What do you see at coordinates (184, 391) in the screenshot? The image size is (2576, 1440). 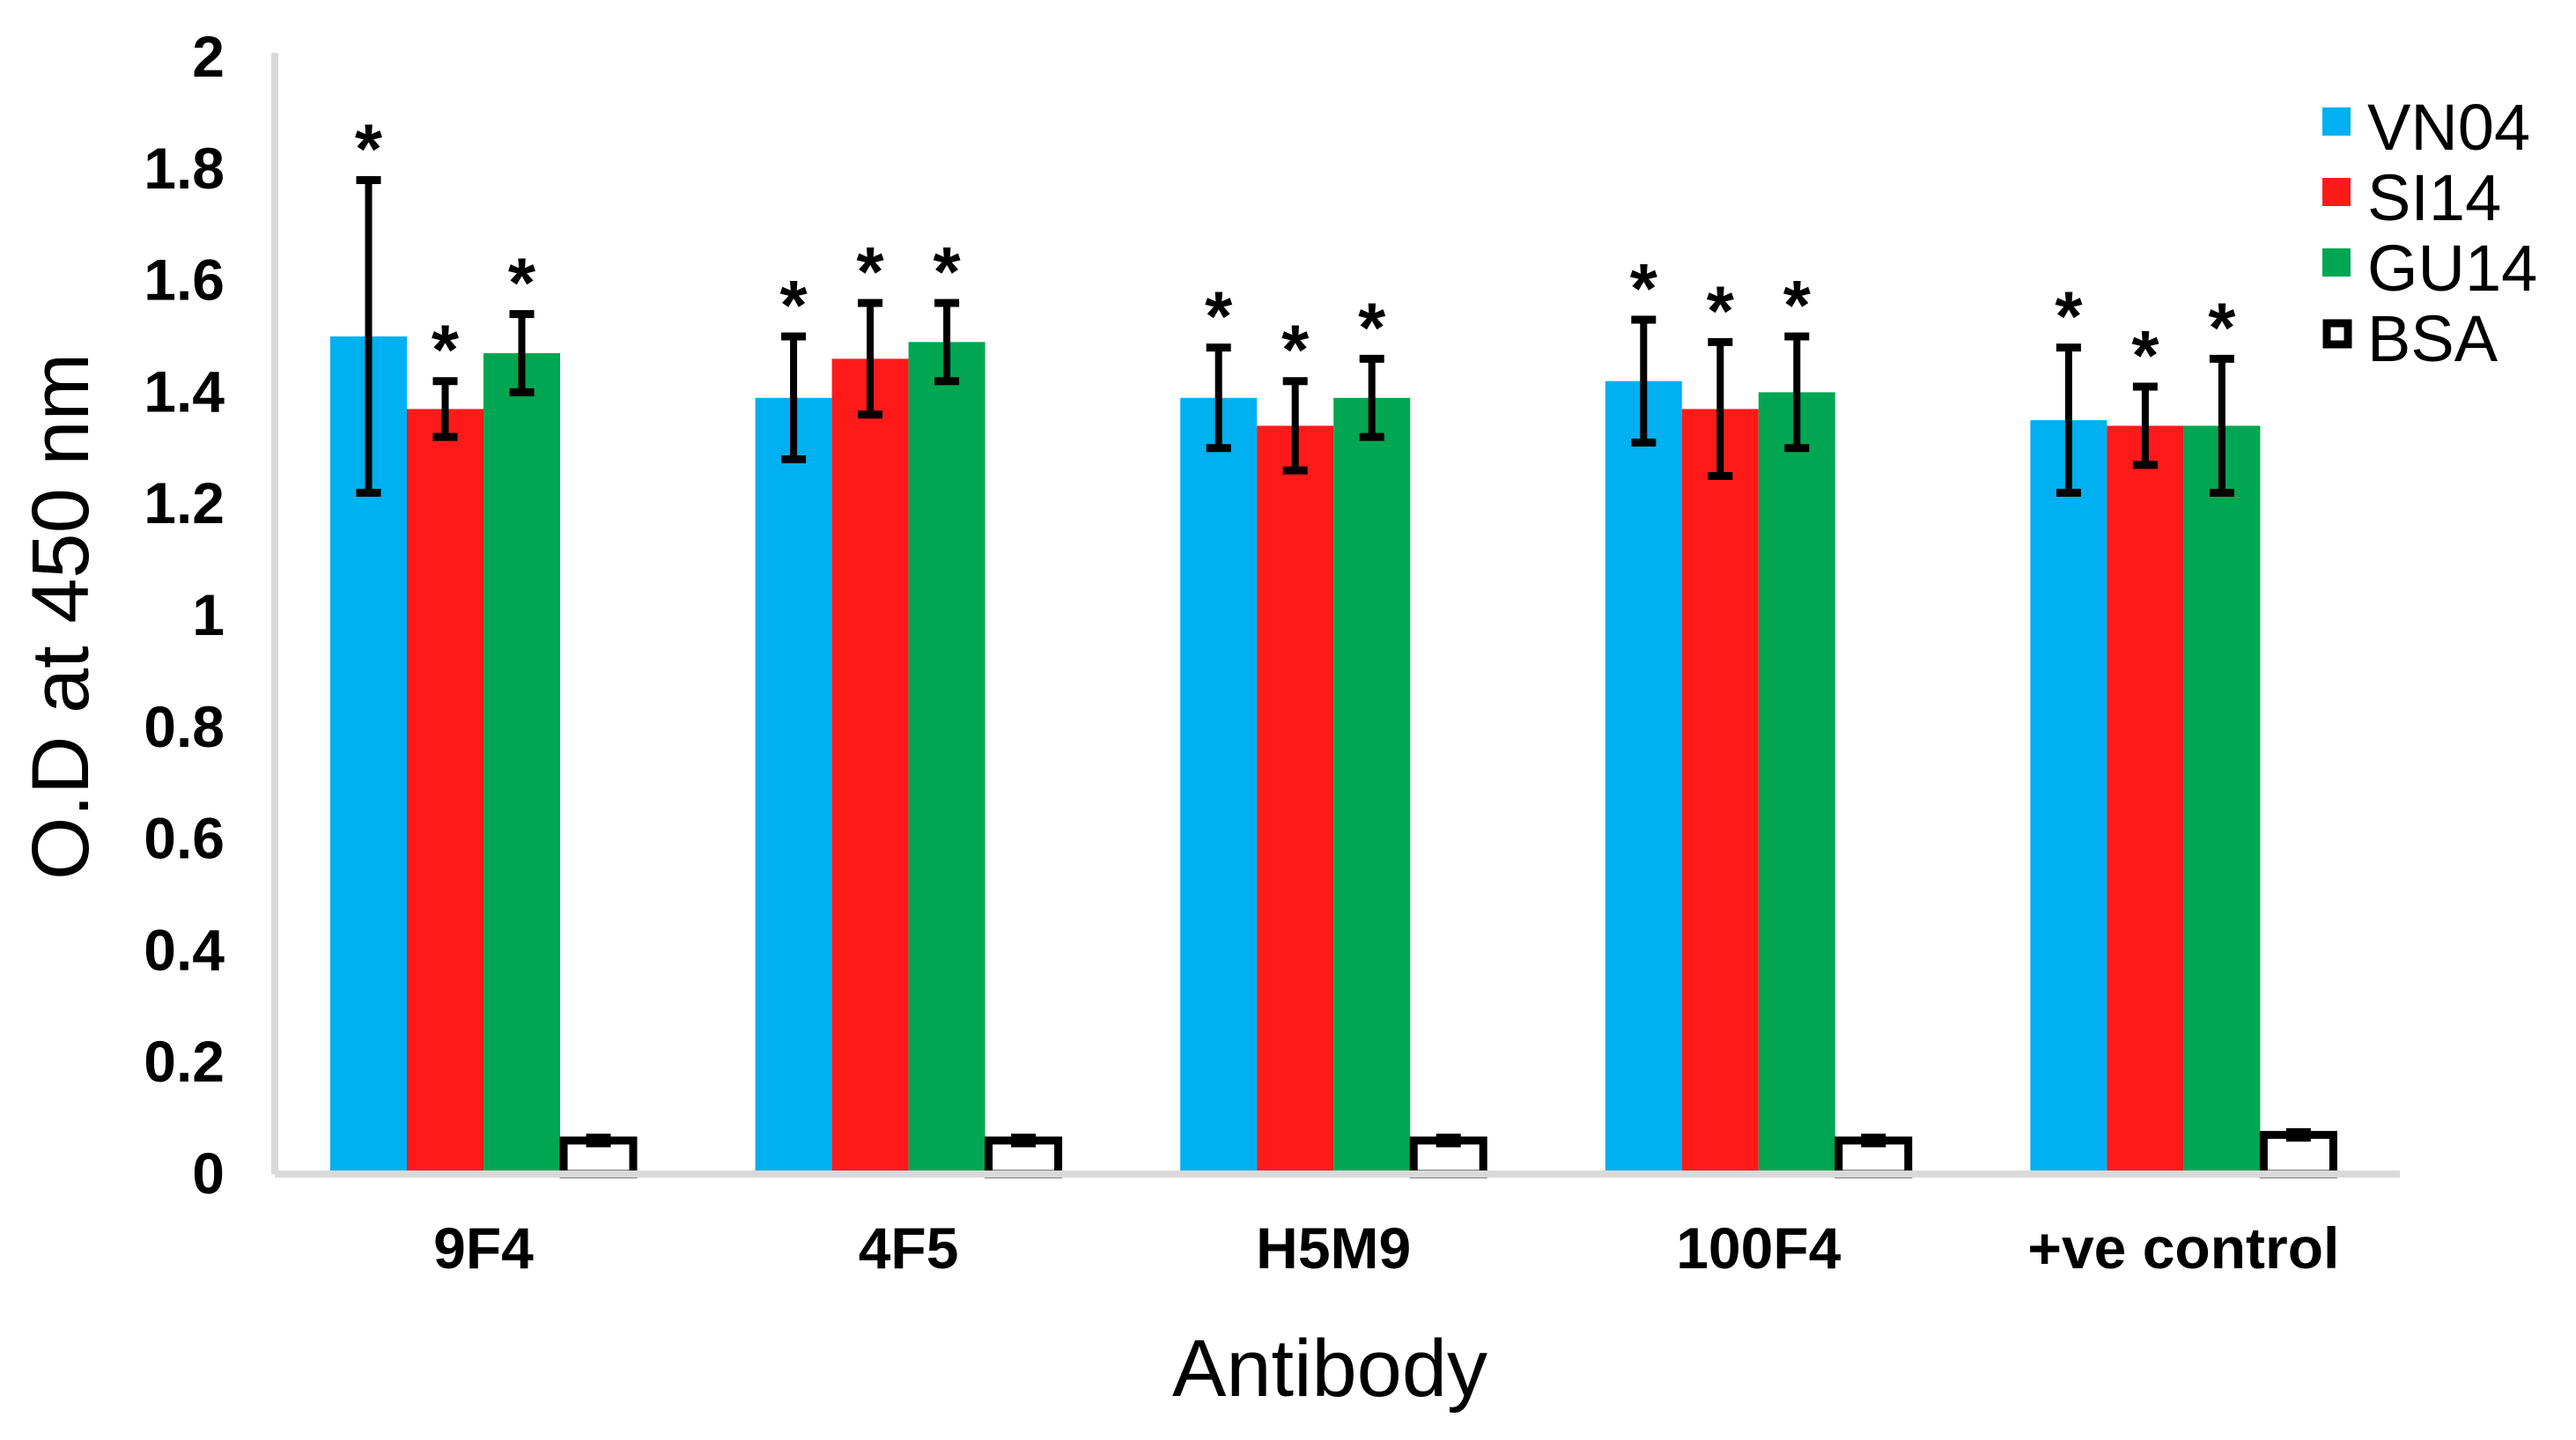 I see `y-tick-label: 1.4` at bounding box center [184, 391].